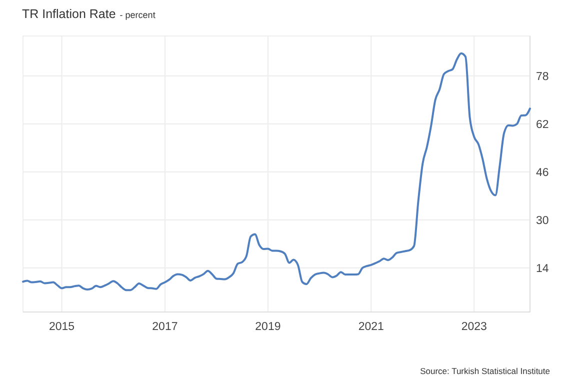  Describe the element at coordinates (542, 76) in the screenshot. I see `y-tick-label: 78` at that location.